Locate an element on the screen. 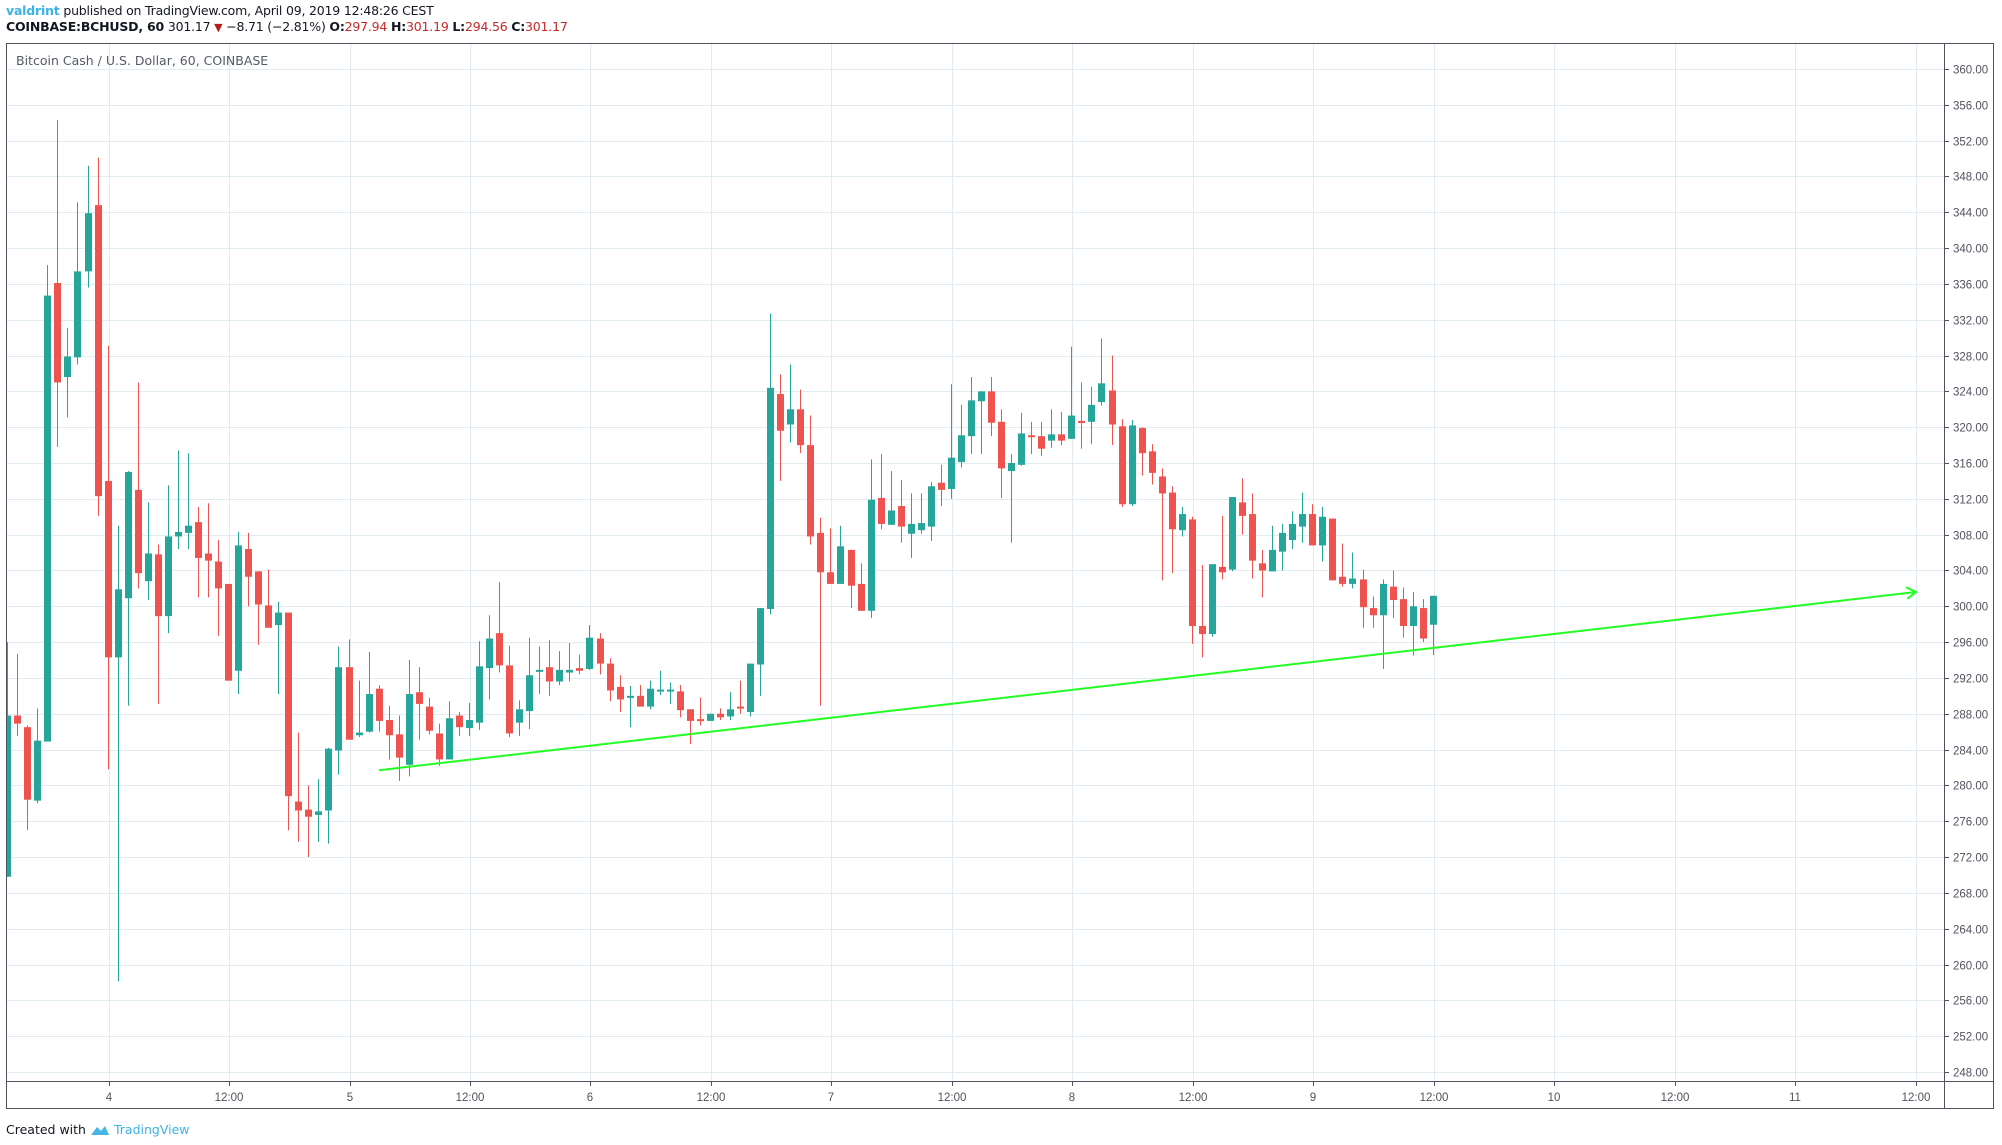  price-tick-label: 332.00 is located at coordinates (1970, 322).